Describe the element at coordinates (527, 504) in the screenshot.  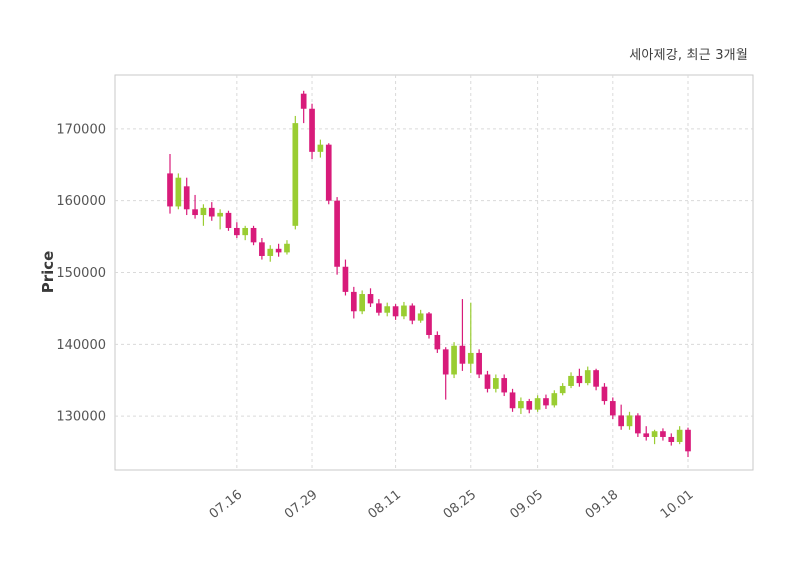
I see `x-tick-label: 09.05` at that location.